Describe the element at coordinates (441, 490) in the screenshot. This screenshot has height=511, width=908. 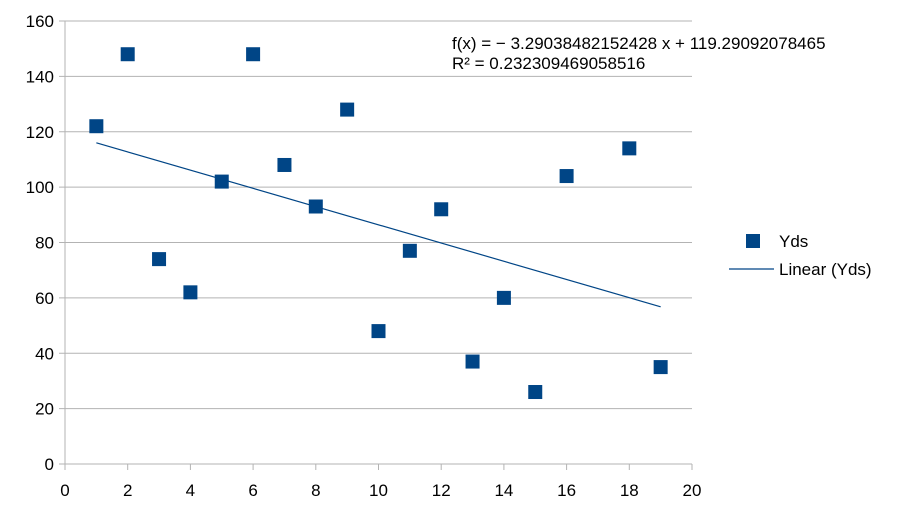
I see `x-tick-label-12: 12` at that location.